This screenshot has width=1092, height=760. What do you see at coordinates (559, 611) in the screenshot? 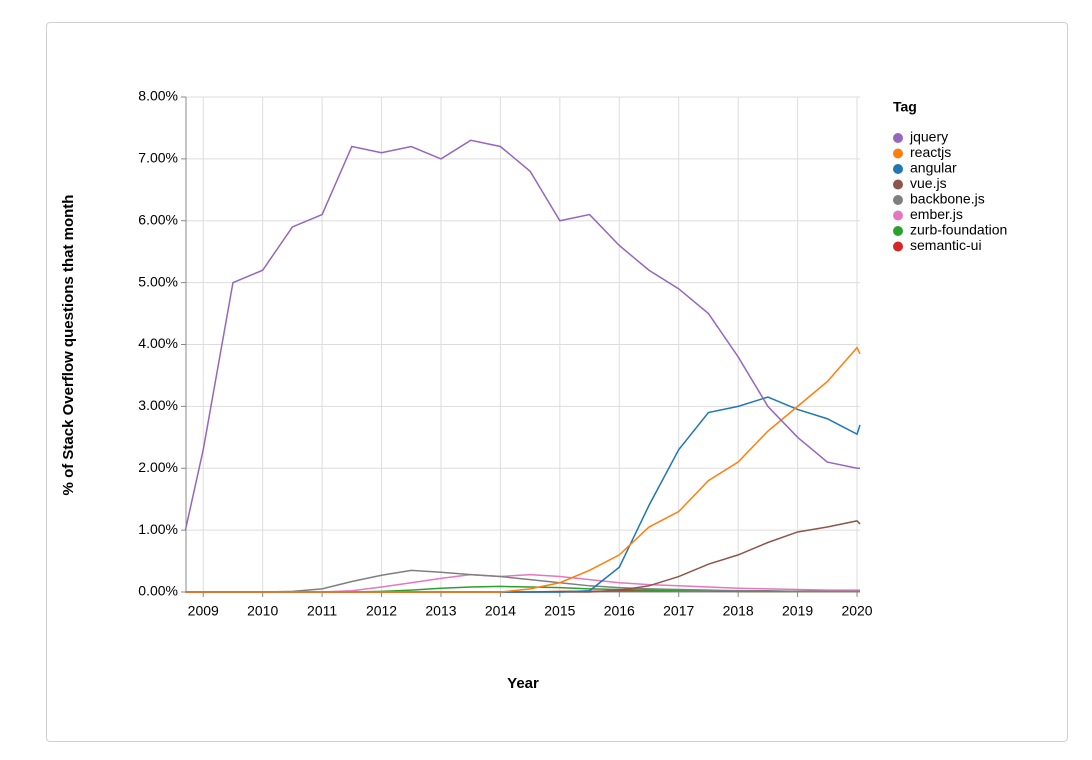
I see `x-tick-label: 2015` at bounding box center [559, 611].